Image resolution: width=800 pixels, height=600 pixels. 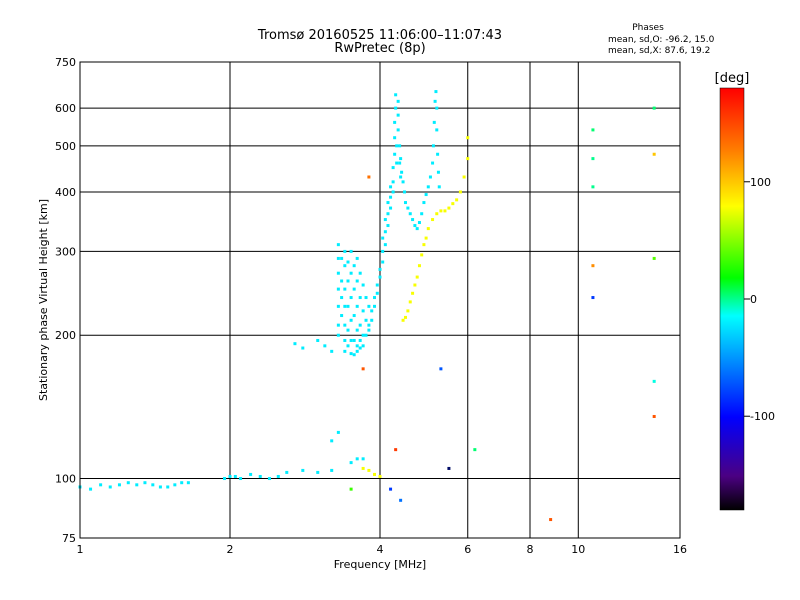 What do you see at coordinates (43, 300) in the screenshot?
I see `y-axis-label: Stationary phase Virtual Height [km]` at bounding box center [43, 300].